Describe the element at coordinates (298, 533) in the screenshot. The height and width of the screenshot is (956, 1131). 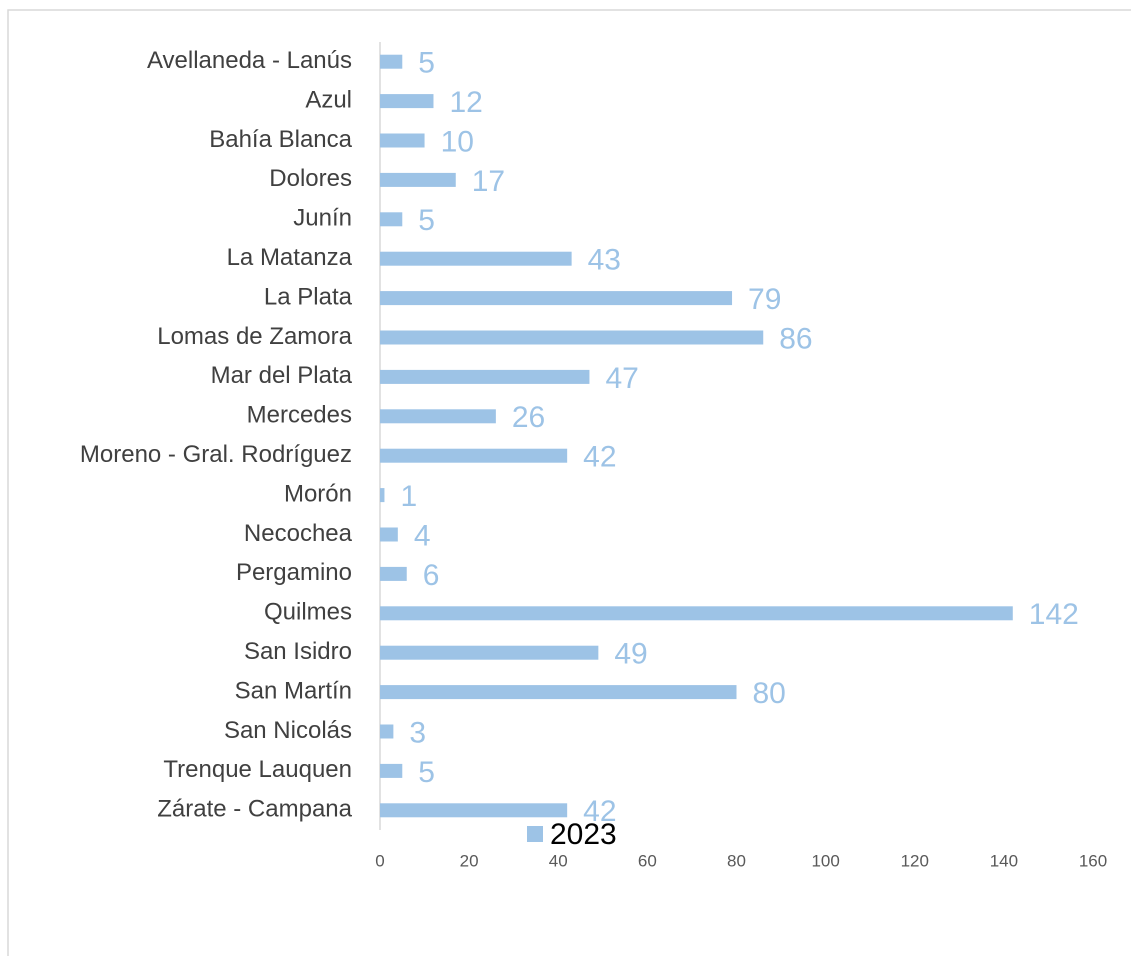
I see `y-tick-label: Necochea` at that location.